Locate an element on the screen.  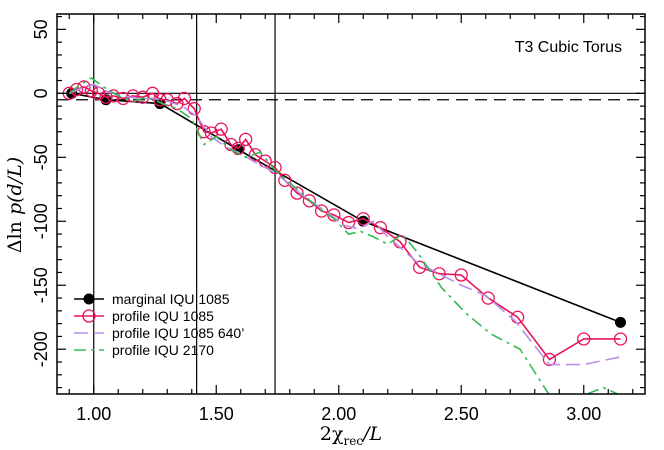
y-axis-label-prefix: Δln is located at coordinates (15, 234).